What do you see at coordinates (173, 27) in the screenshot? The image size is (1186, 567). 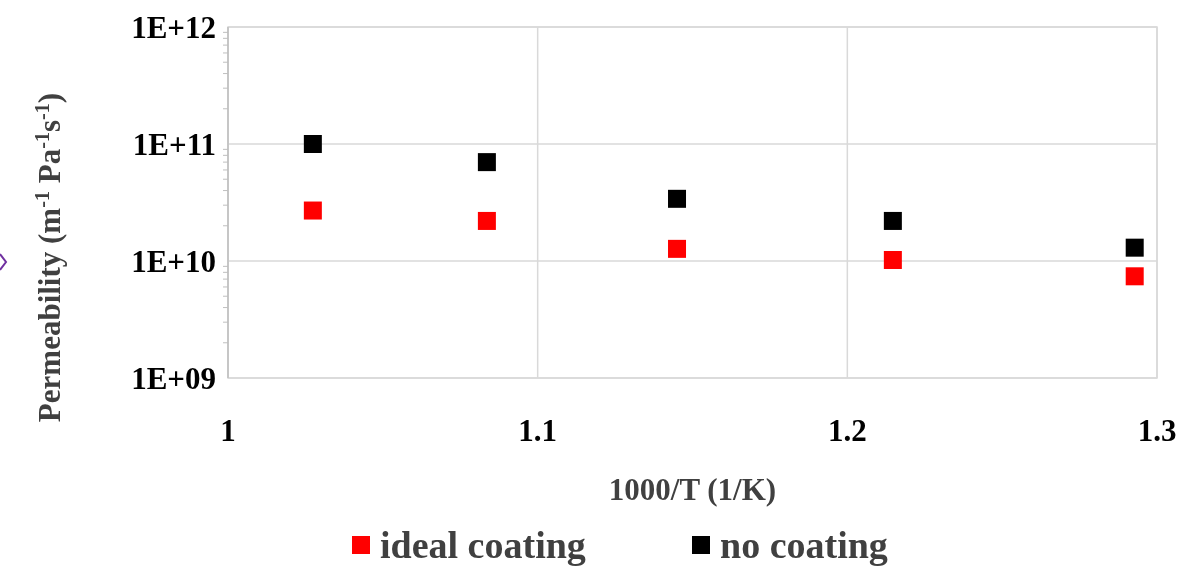 I see `y-tick-label: 1E+12` at bounding box center [173, 27].